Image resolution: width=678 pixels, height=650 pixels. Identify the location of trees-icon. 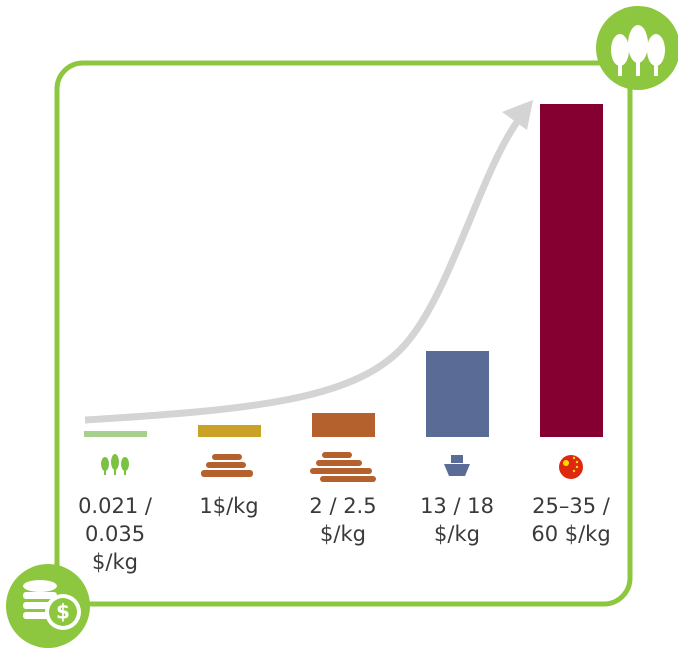
(115, 464).